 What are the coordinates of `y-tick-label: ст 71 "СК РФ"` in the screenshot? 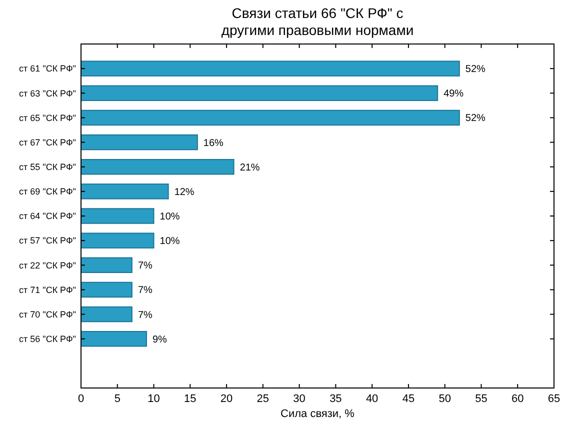 It's located at (47, 289).